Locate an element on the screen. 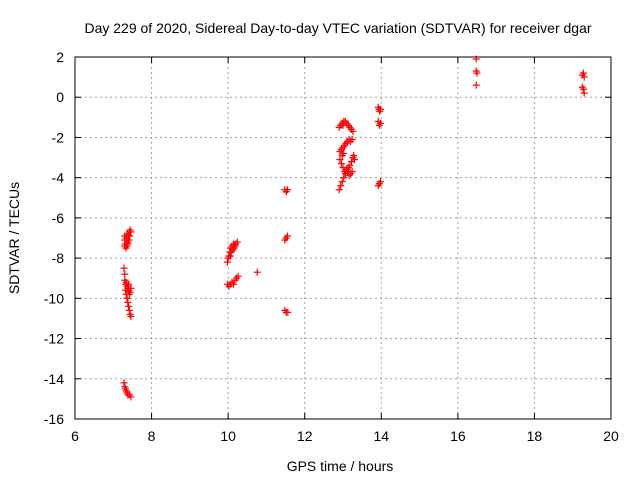 The height and width of the screenshot is (480, 640). y-tick-label: -6 is located at coordinates (58, 218).